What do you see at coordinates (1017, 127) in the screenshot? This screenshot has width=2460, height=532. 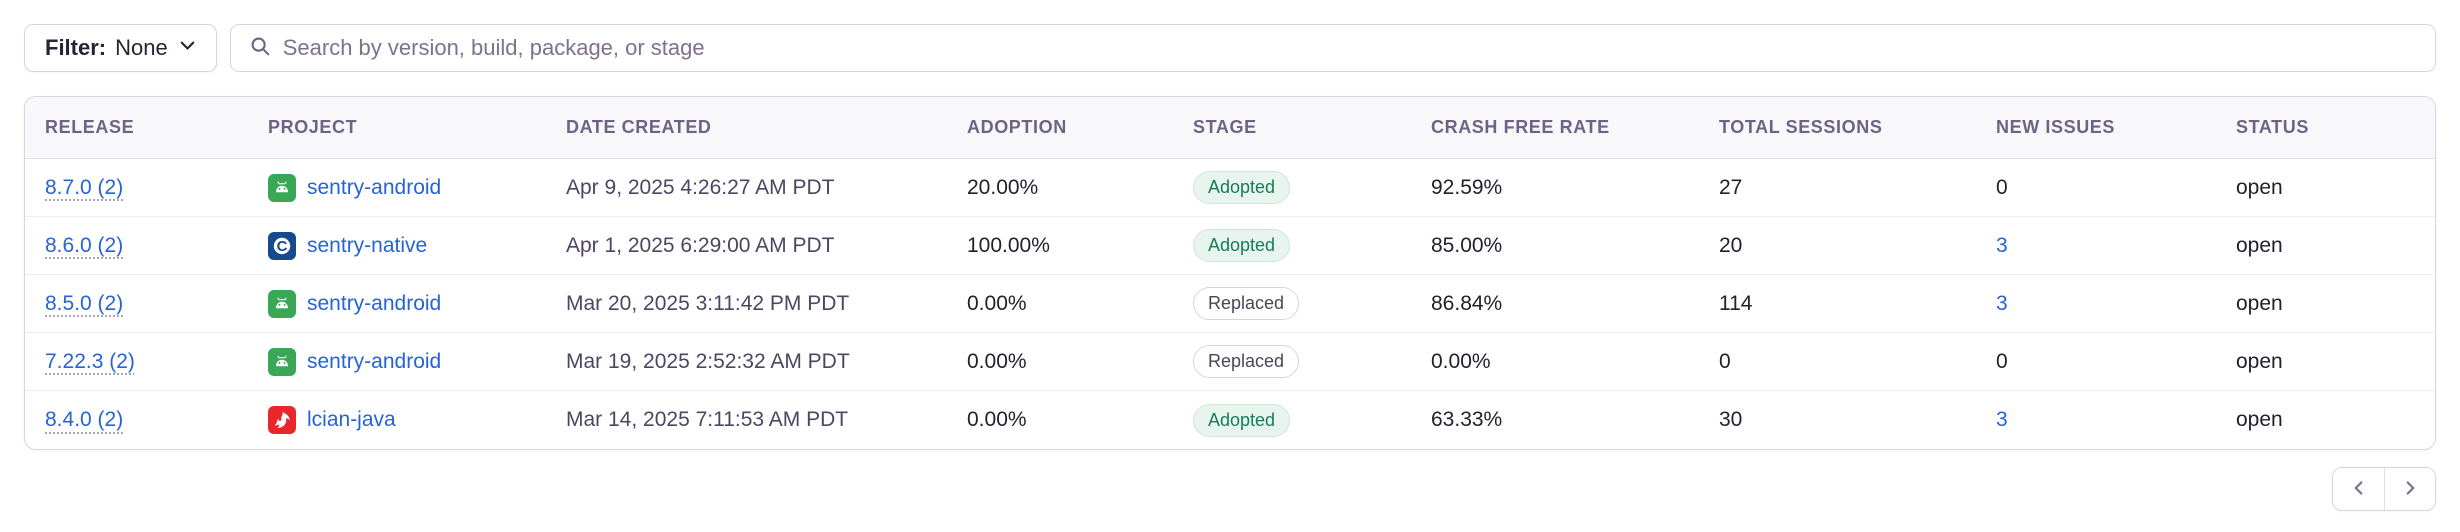 I see `column-header-adoption: ADOPTION` at bounding box center [1017, 127].